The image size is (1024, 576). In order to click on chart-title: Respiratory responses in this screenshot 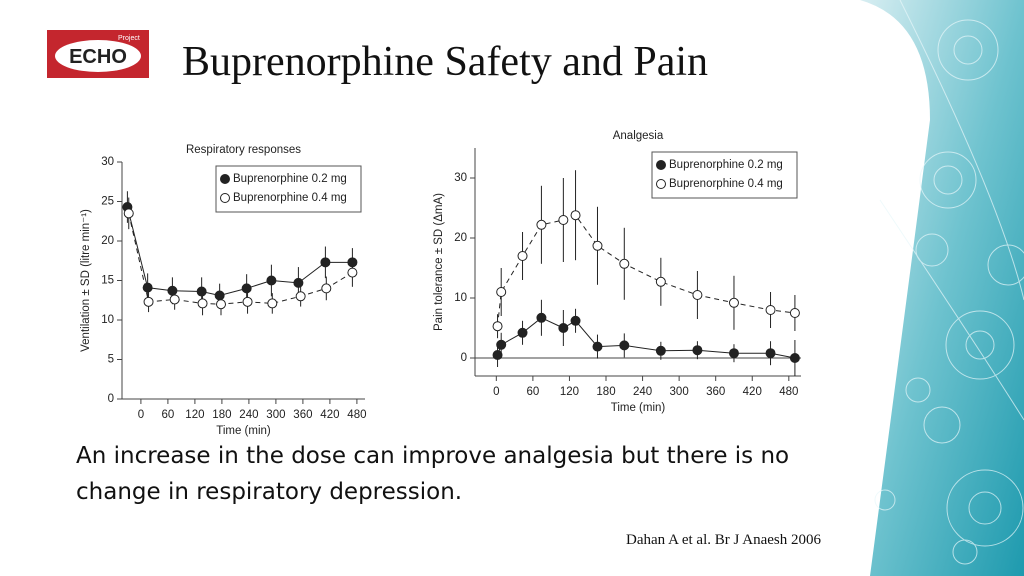, I will do `click(243, 150)`.